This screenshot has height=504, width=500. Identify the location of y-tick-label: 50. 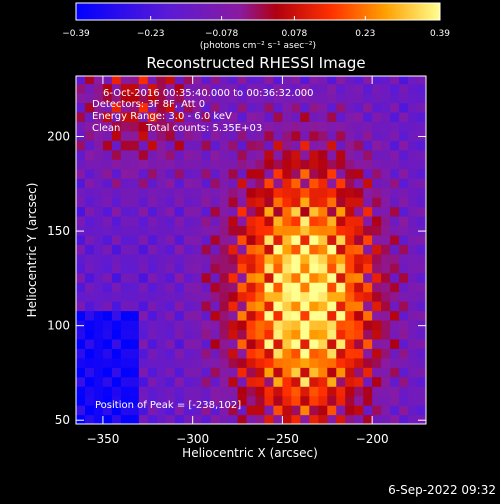
(62, 420).